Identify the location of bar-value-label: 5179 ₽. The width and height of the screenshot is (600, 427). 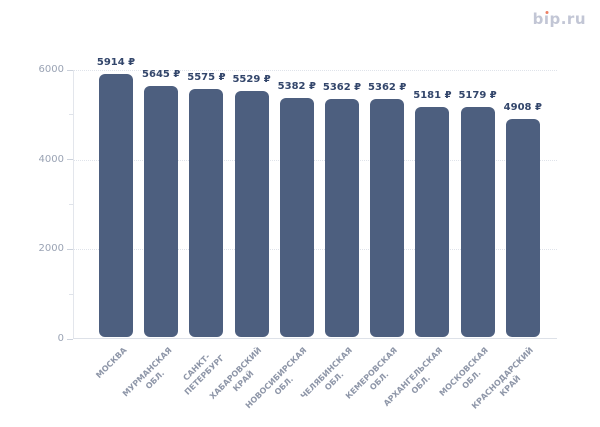
(477, 95).